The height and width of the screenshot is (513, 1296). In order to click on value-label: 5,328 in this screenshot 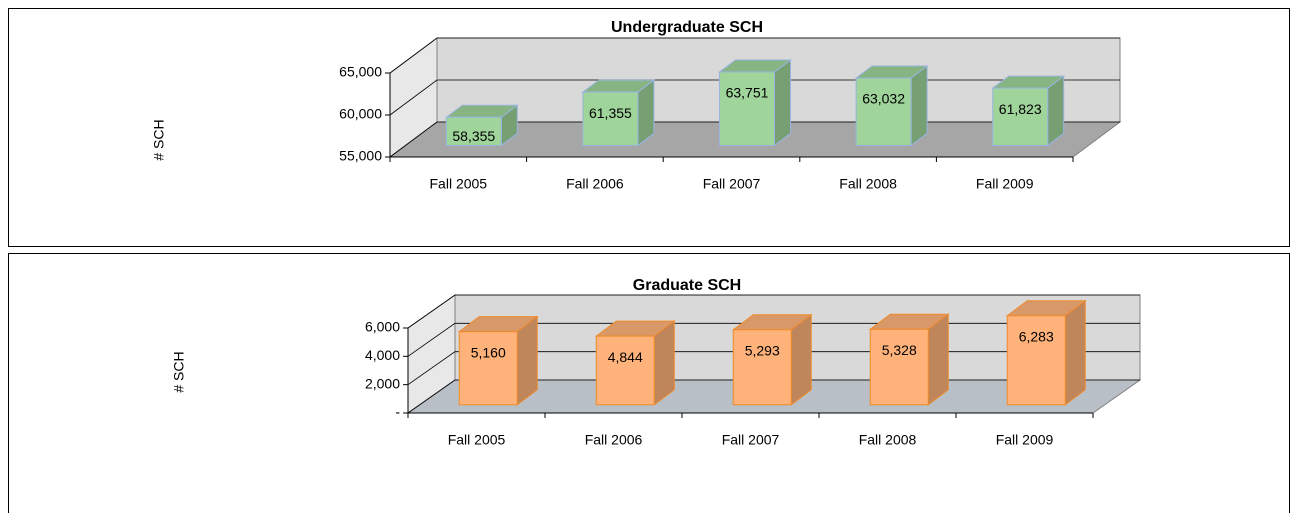, I will do `click(899, 350)`.